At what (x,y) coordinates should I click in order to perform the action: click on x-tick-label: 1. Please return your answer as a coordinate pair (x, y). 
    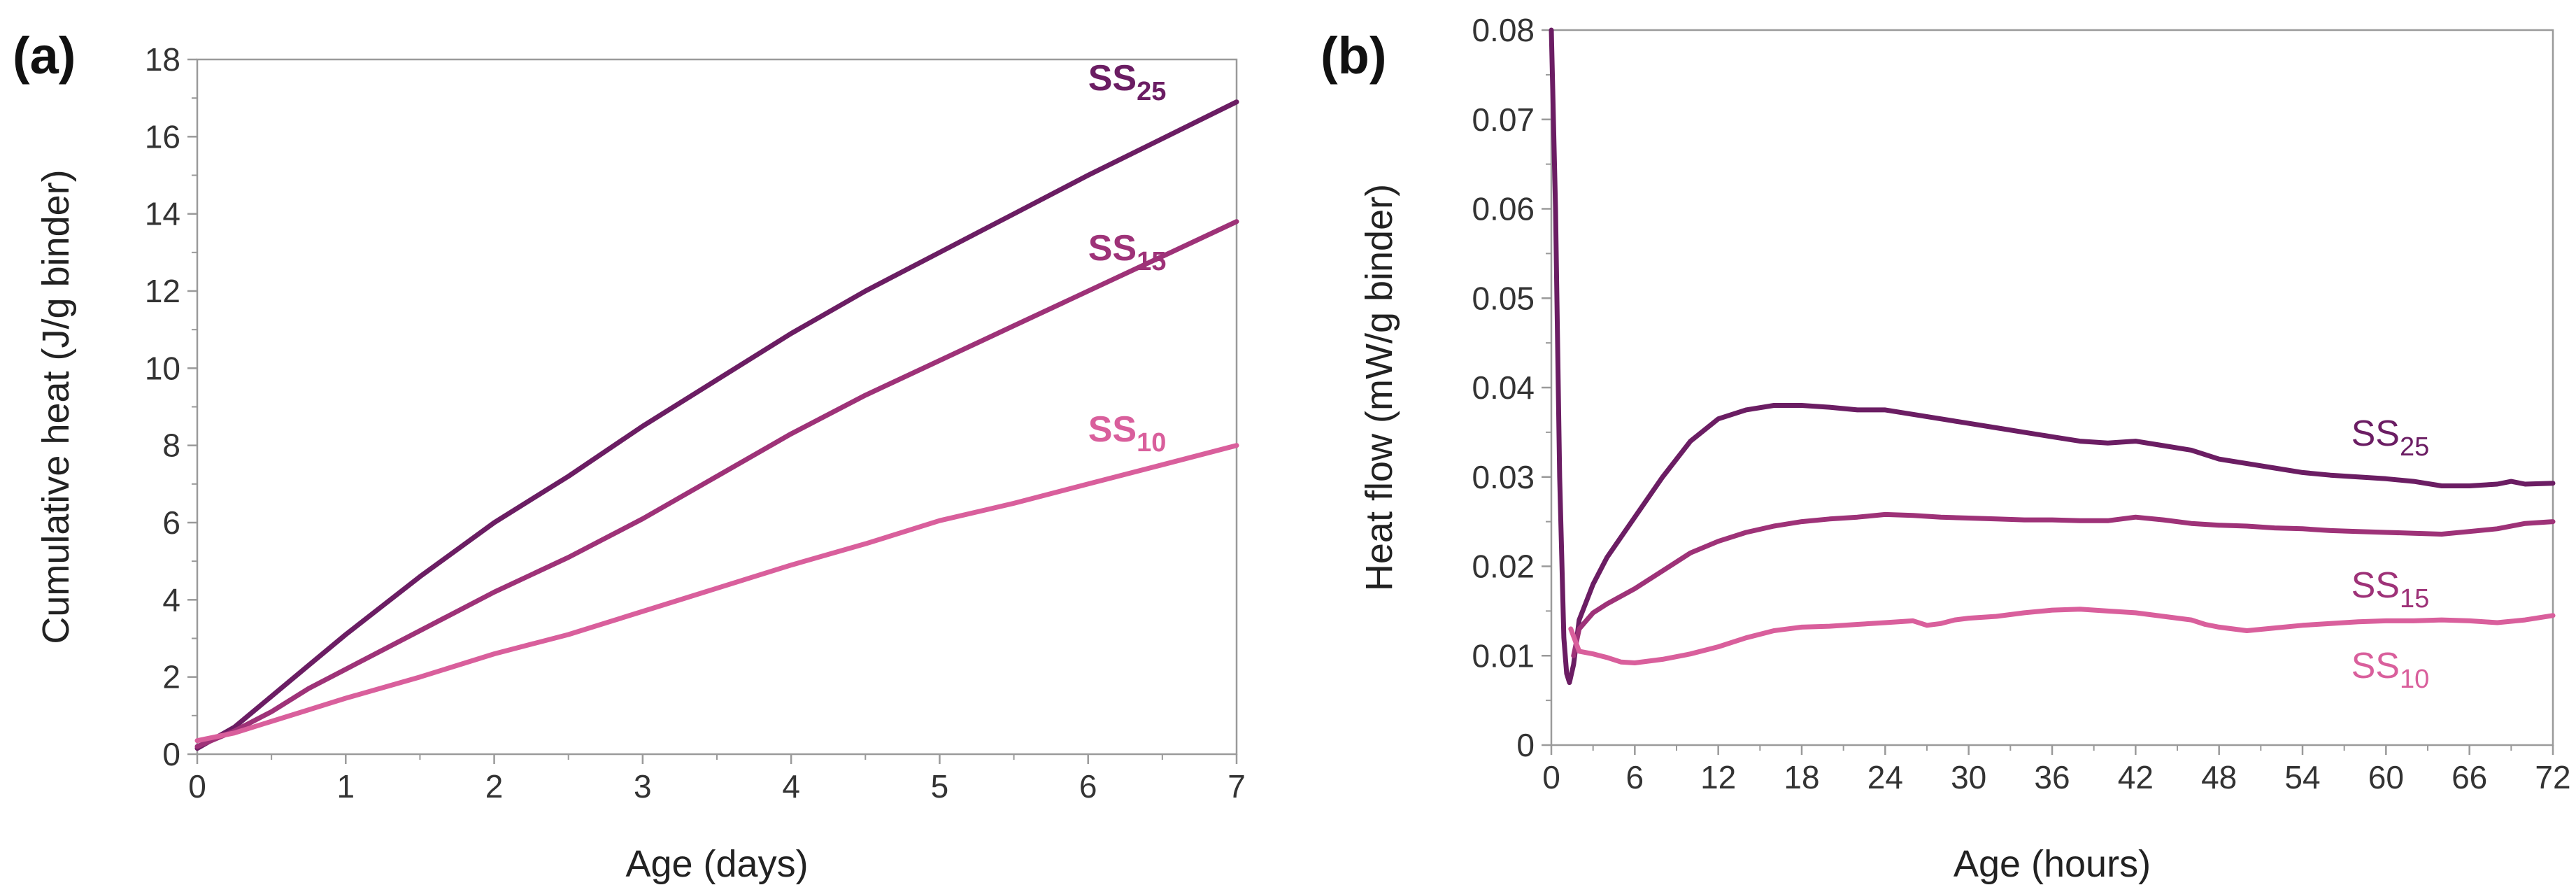
    Looking at the image, I should click on (345, 787).